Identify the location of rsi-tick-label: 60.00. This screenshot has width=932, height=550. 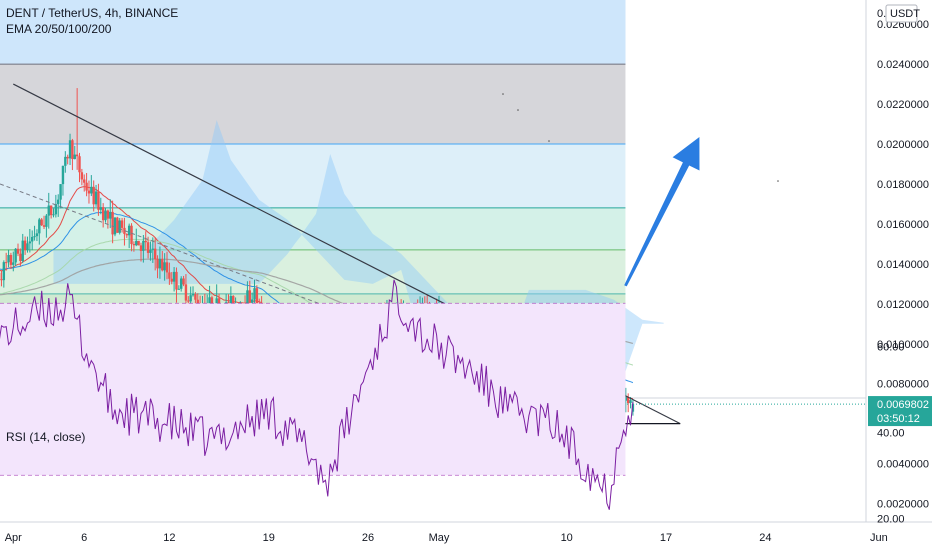
(891, 347).